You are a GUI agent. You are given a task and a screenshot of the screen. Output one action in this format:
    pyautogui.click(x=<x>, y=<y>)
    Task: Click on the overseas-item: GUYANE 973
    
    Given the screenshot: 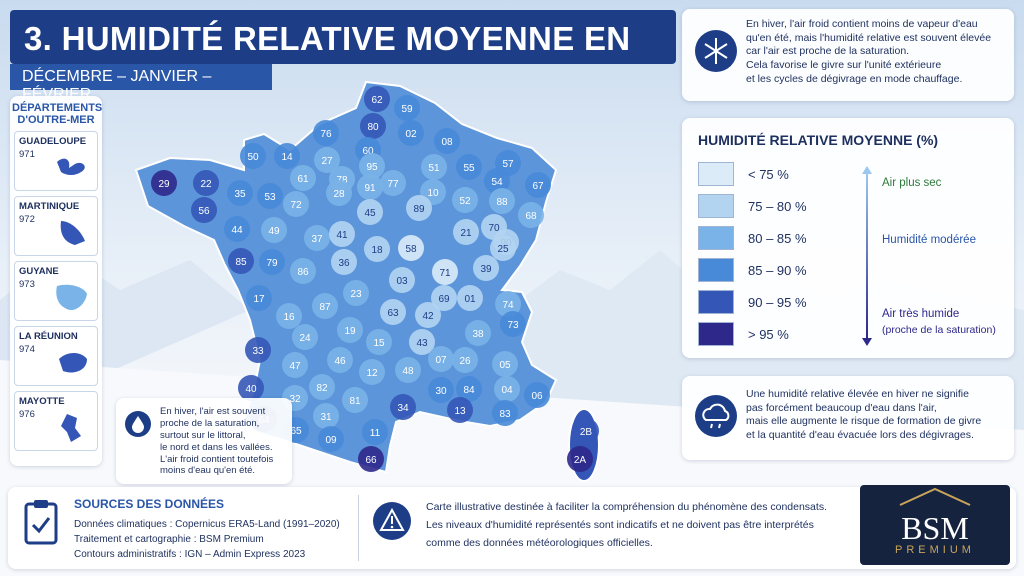 What is the action you would take?
    pyautogui.click(x=56, y=291)
    